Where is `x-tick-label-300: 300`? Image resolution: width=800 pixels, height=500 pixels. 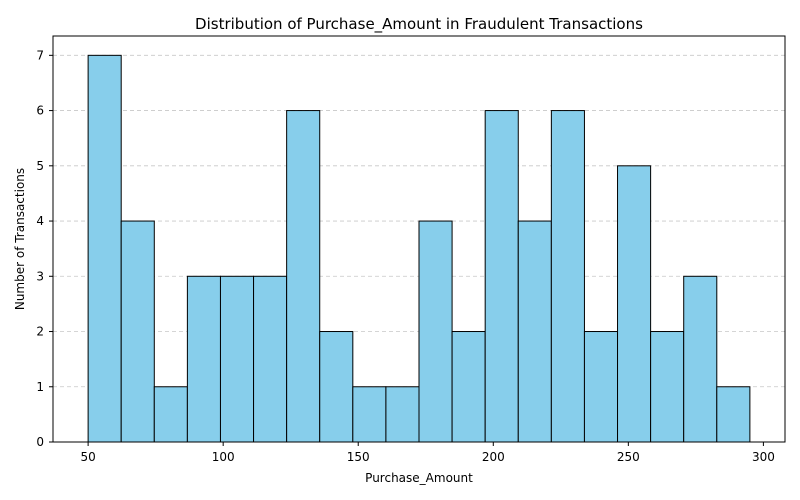
x-tick-label-300: 300 is located at coordinates (763, 457).